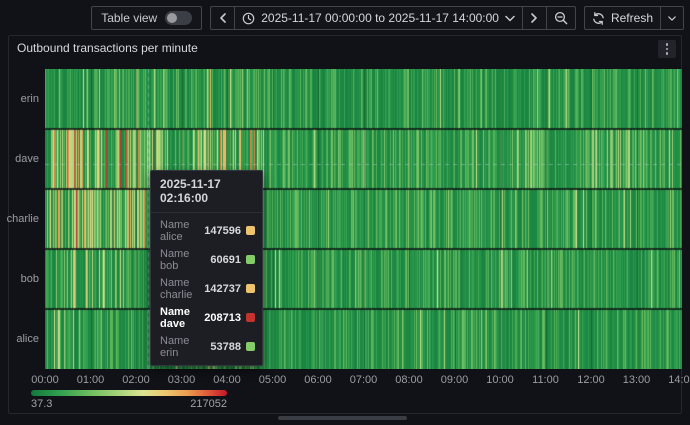 The width and height of the screenshot is (690, 425). I want to click on table-view-control: Table view, so click(147, 18).